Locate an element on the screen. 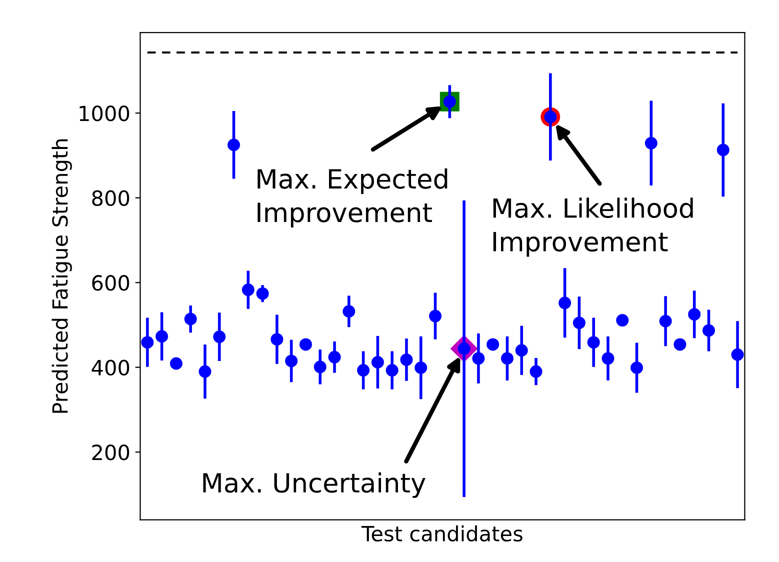 The height and width of the screenshot is (562, 779). annotation: Max. Uncertainty is located at coordinates (314, 485).